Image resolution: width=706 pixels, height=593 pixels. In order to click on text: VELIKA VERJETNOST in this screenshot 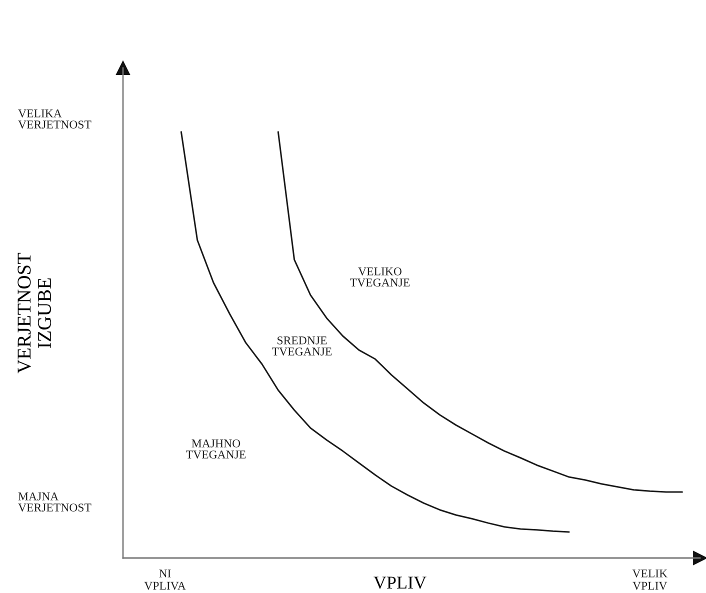, I will do `click(55, 119)`.